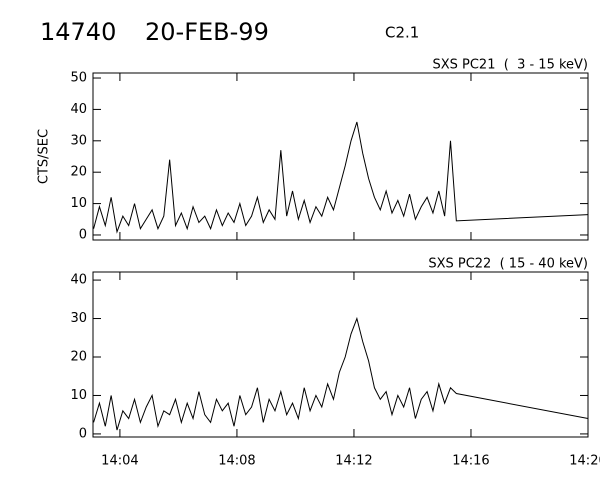 Image resolution: width=600 pixels, height=480 pixels. I want to click on x-tick-label: 14:08, so click(236, 461).